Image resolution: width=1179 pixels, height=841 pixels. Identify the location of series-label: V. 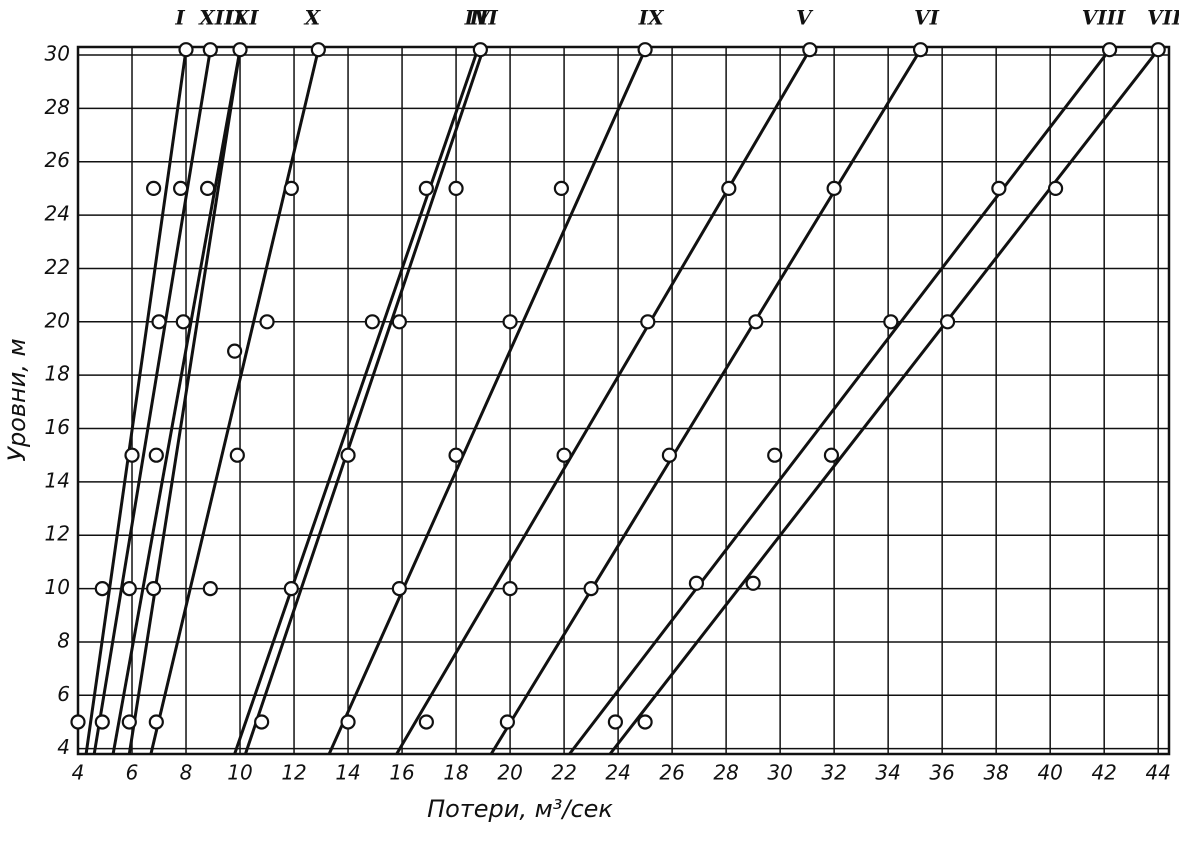
(805, 18).